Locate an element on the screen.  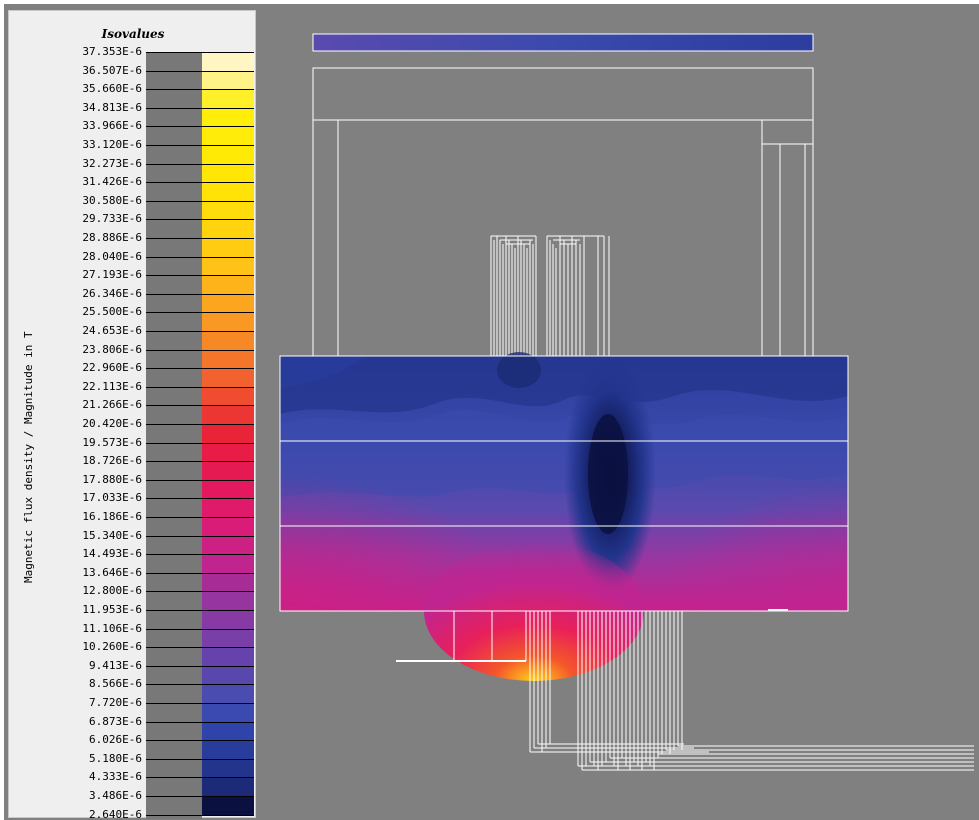
legend-level-label: 26.346E-6 is located at coordinates (112, 293).